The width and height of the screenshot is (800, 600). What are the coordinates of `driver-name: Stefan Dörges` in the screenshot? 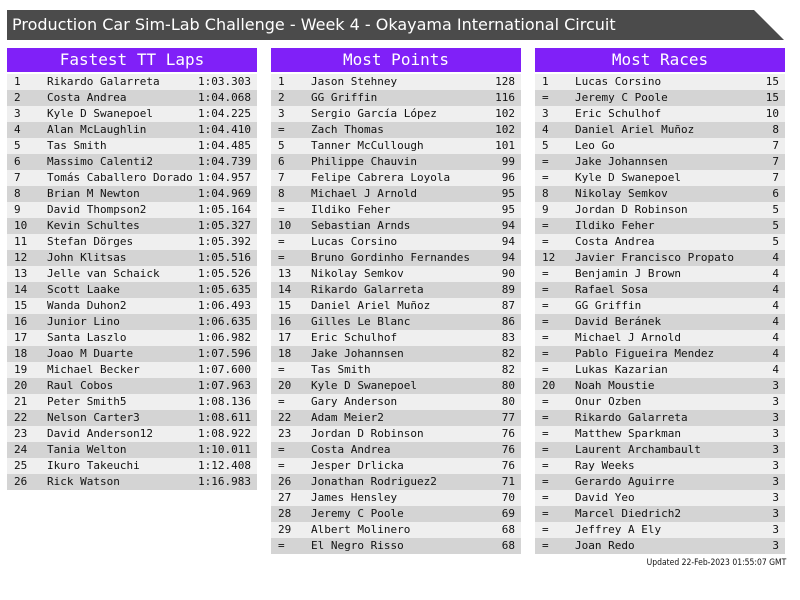 It's located at (90, 241).